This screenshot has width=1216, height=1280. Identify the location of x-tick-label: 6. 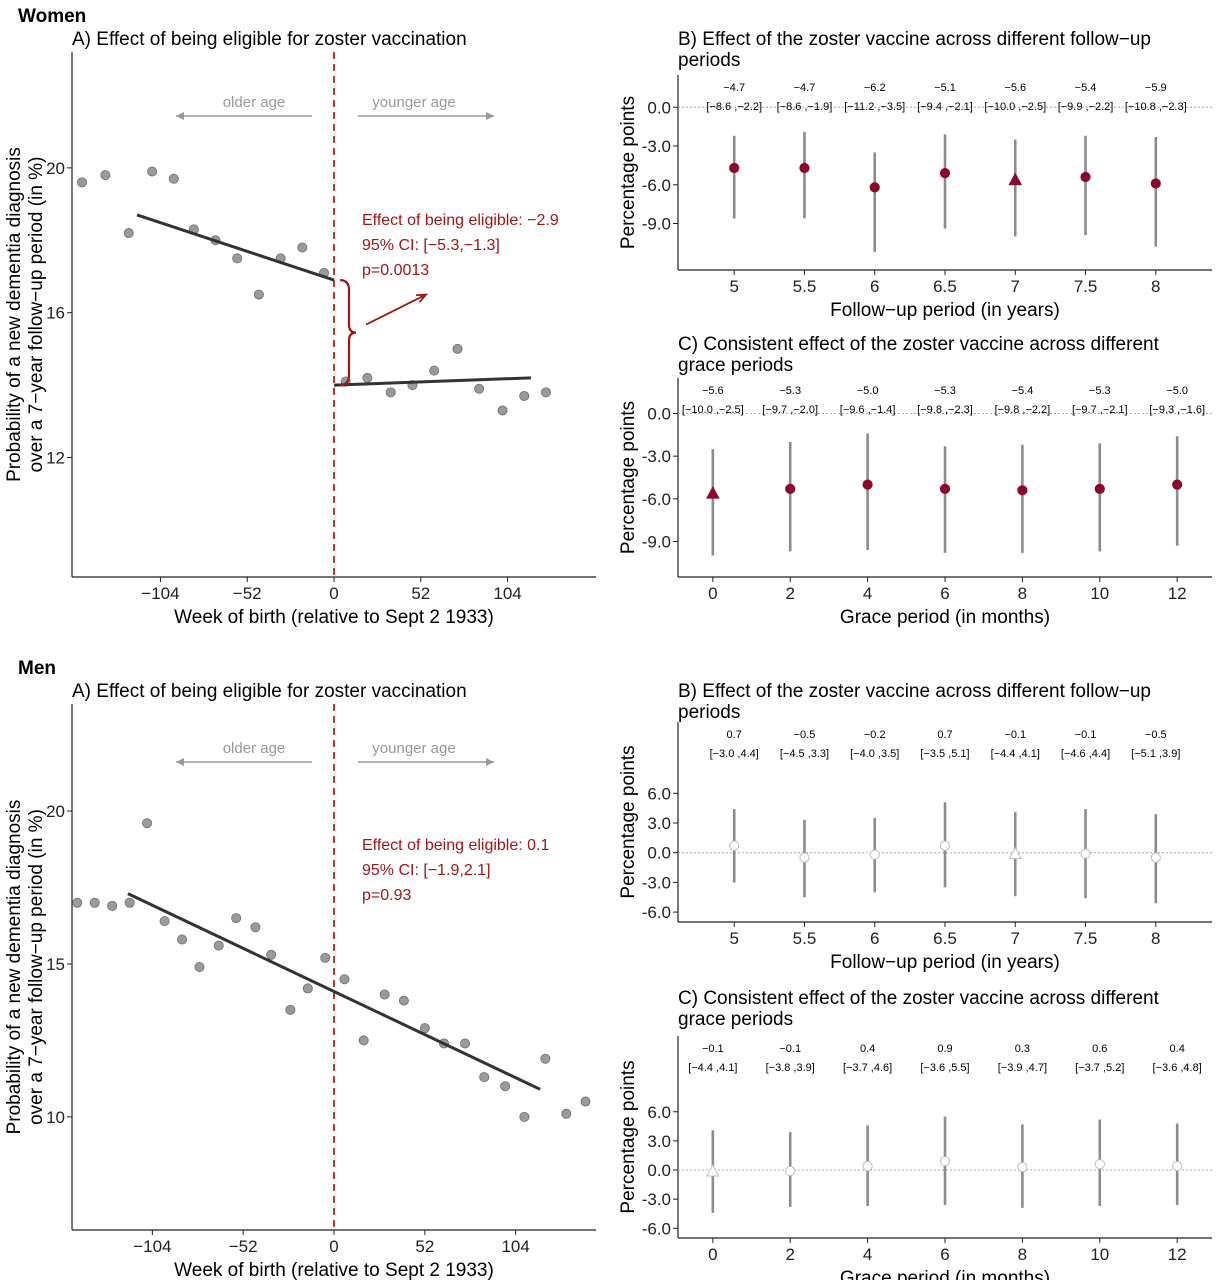
(944, 593).